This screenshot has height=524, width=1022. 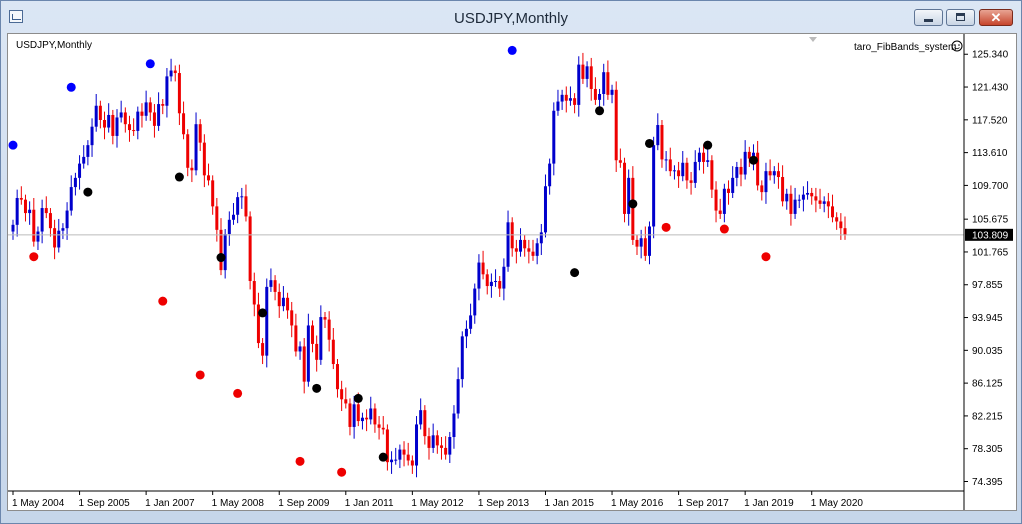 I want to click on window-title: USDJPY,Monthly, so click(x=511, y=18).